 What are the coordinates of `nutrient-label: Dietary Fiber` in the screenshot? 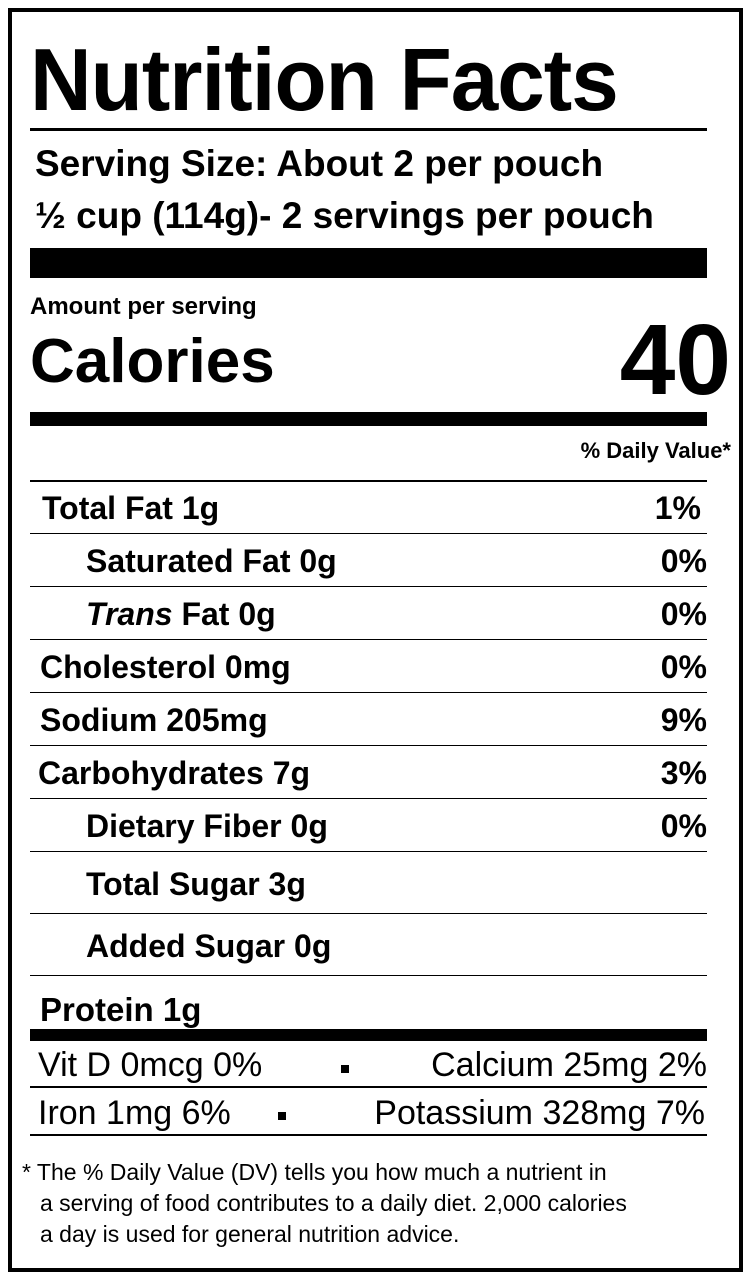 It's located at (184, 826).